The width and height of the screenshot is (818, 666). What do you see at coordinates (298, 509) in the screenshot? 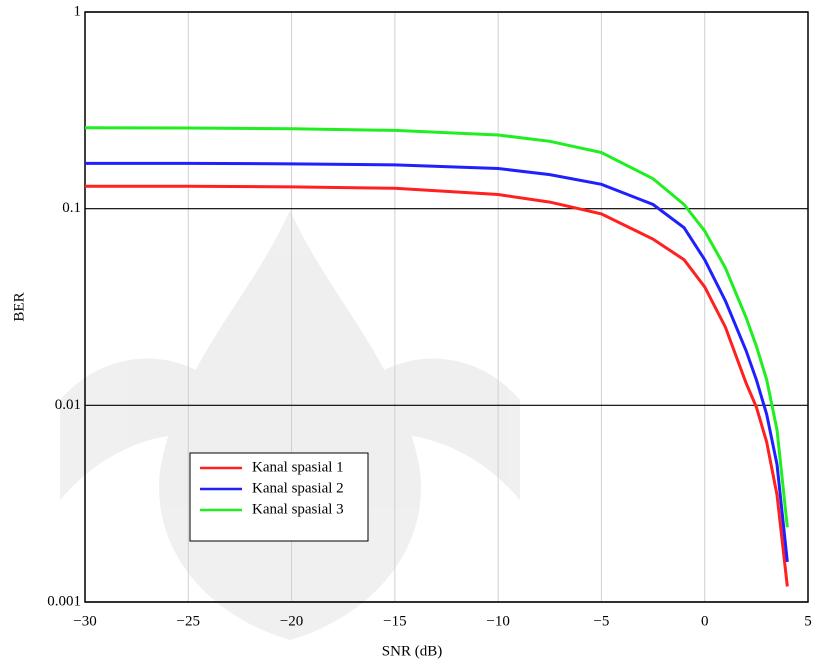
I see `legend-label: Kanal spasial 3` at bounding box center [298, 509].